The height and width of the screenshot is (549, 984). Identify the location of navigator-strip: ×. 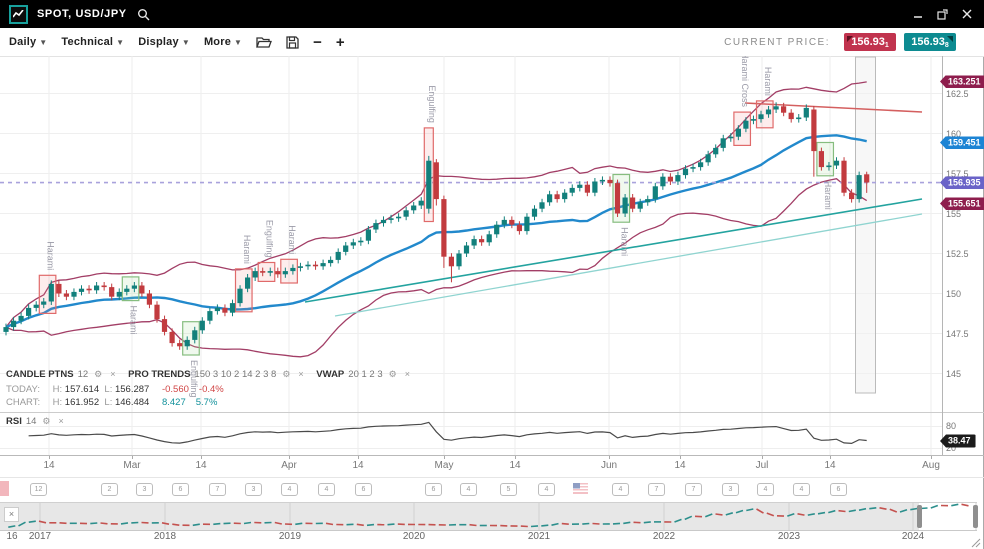
(489, 516).